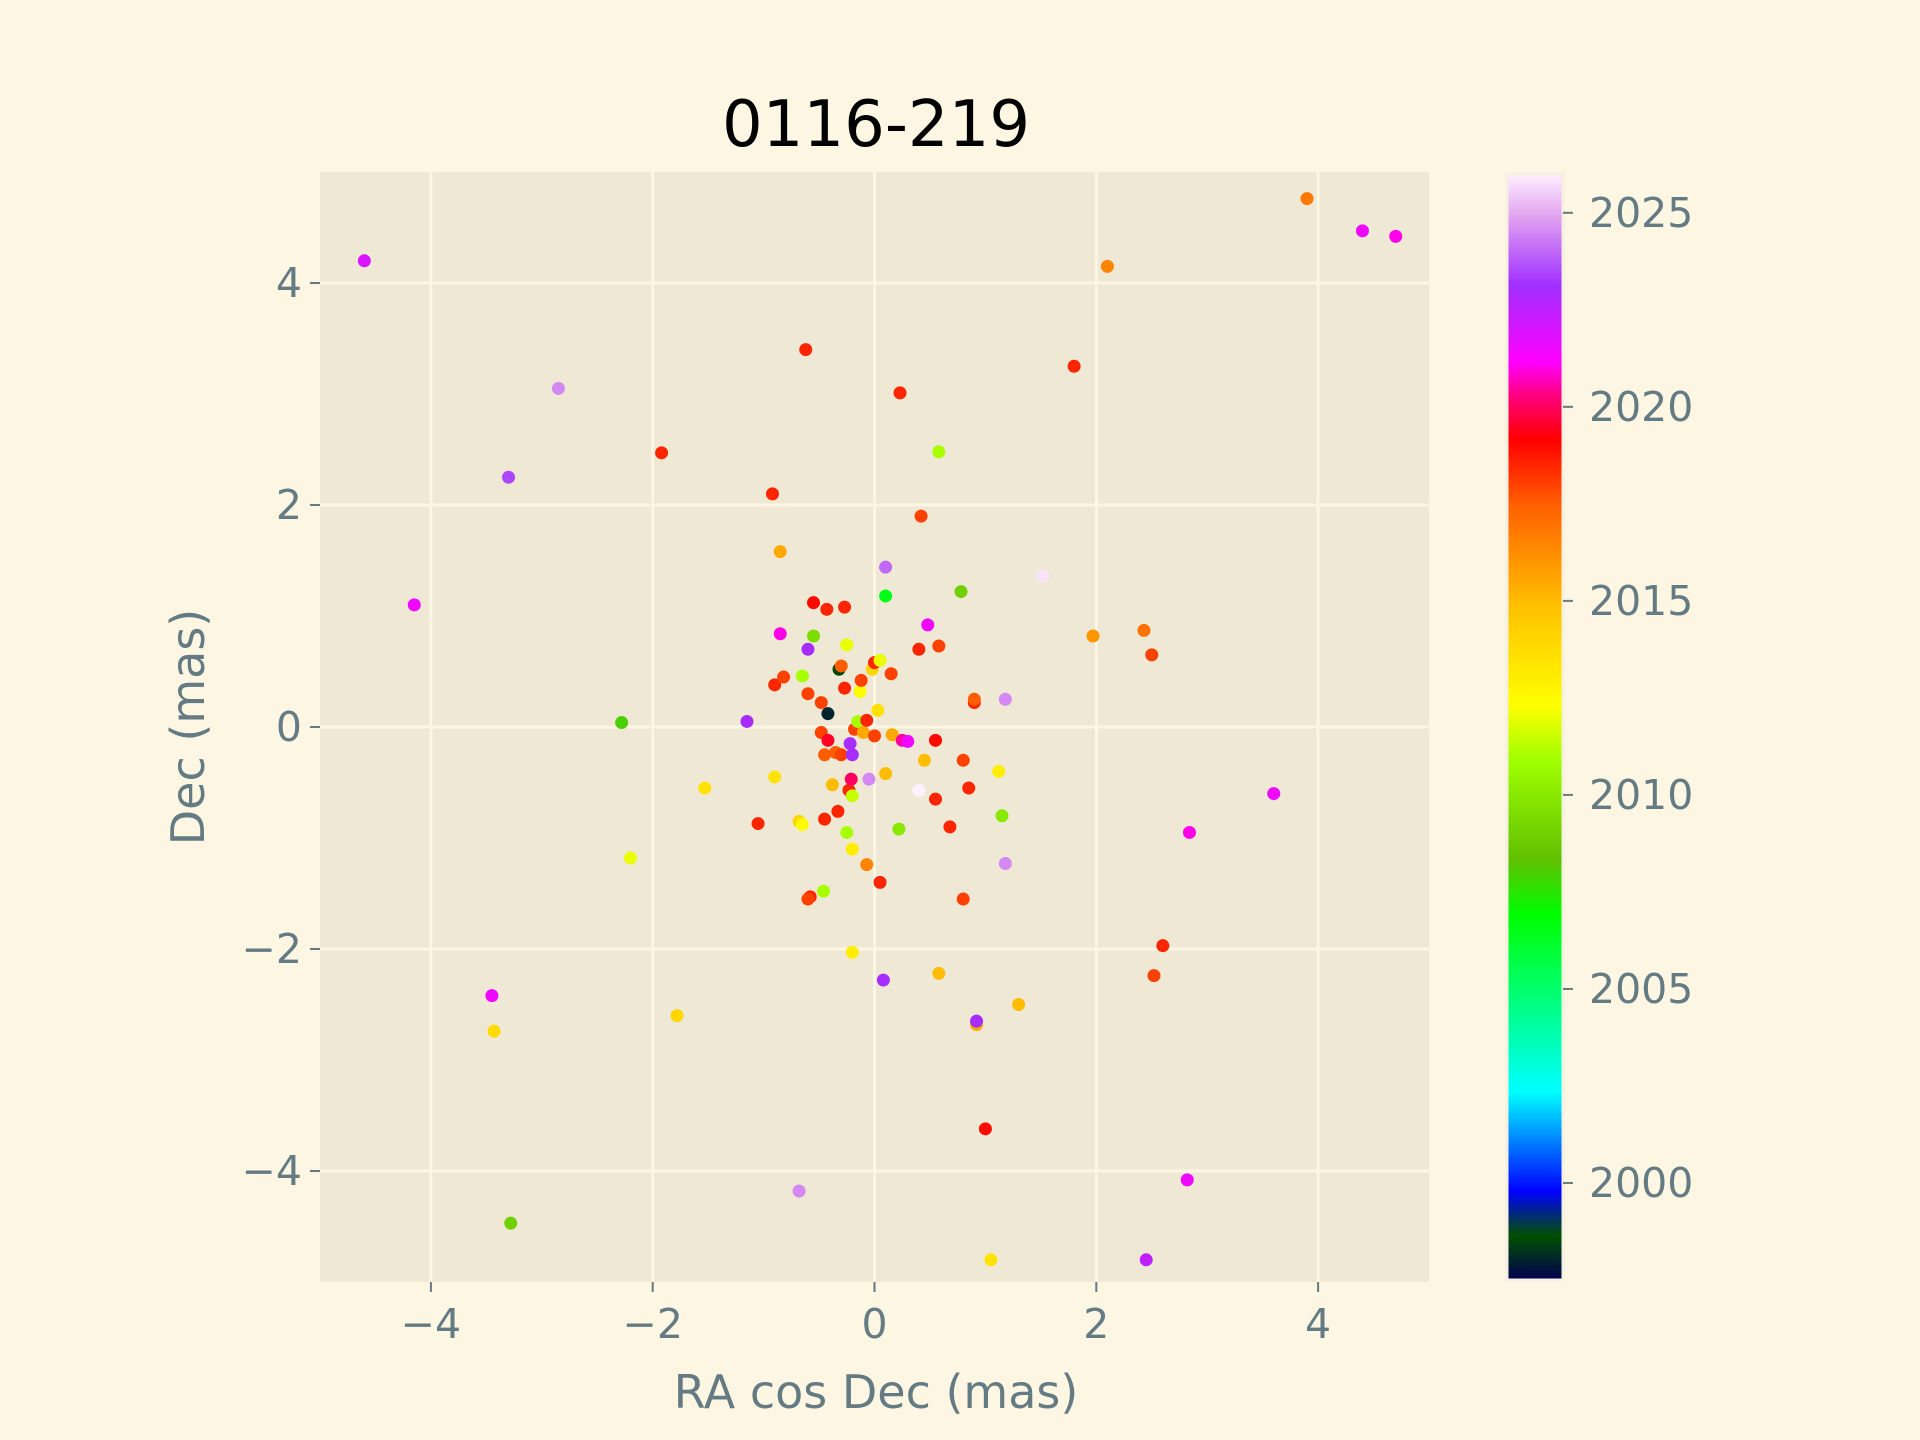  What do you see at coordinates (1535, 727) in the screenshot?
I see `colorbar` at bounding box center [1535, 727].